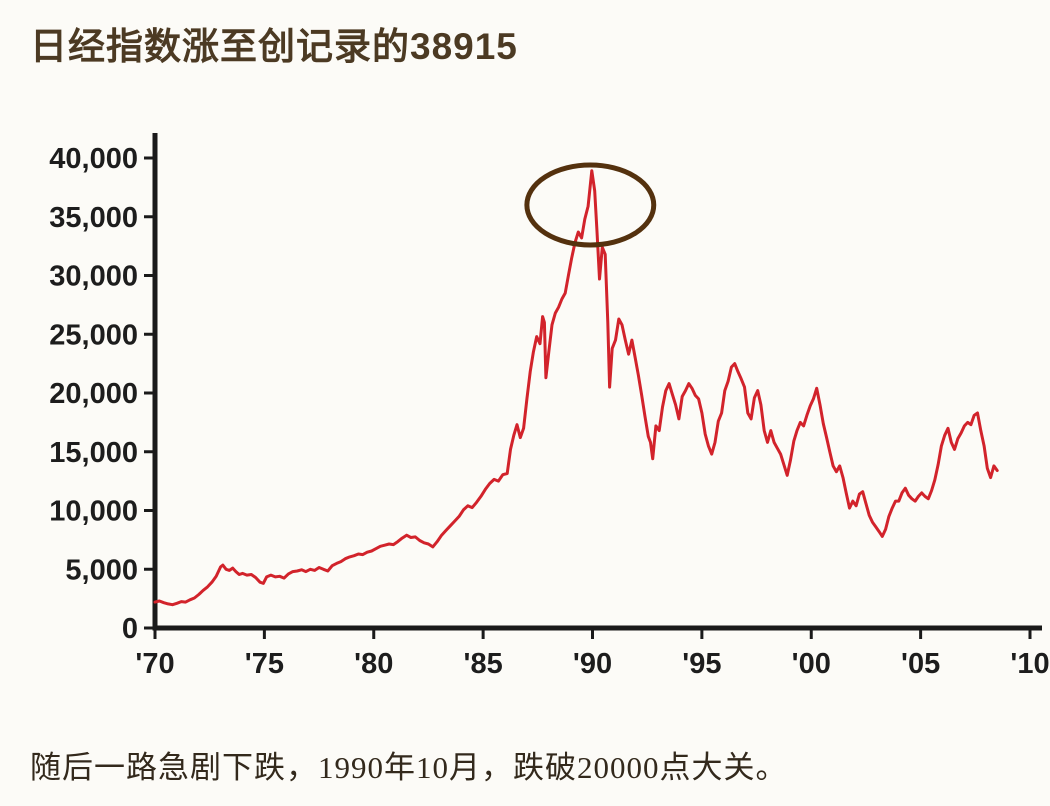 The image size is (1050, 806). What do you see at coordinates (93, 394) in the screenshot?
I see `y-tick-label: 20,000` at bounding box center [93, 394].